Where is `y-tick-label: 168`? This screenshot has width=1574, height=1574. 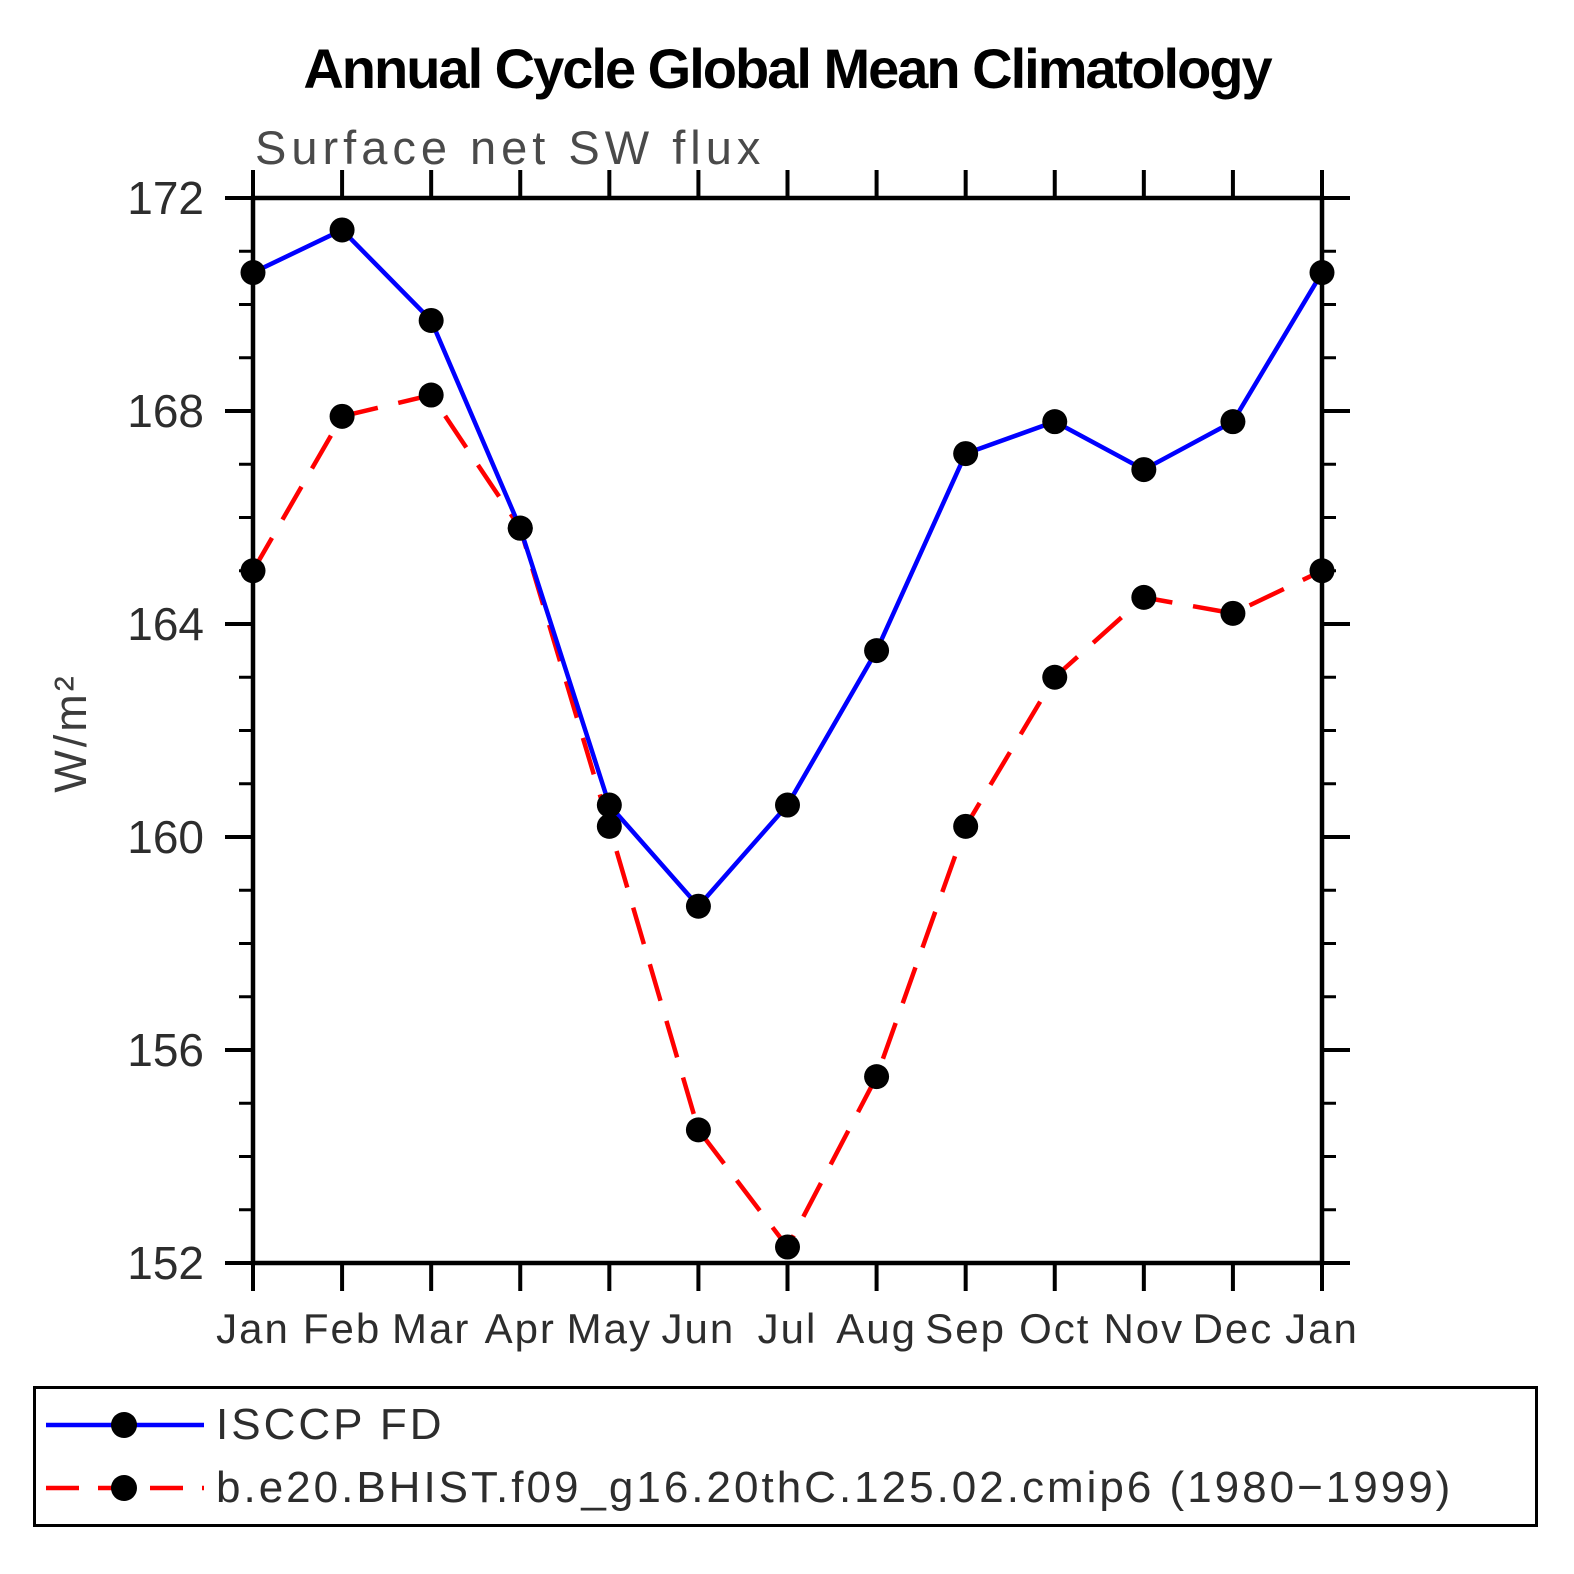 y-tick-label: 168 is located at coordinates (165, 411).